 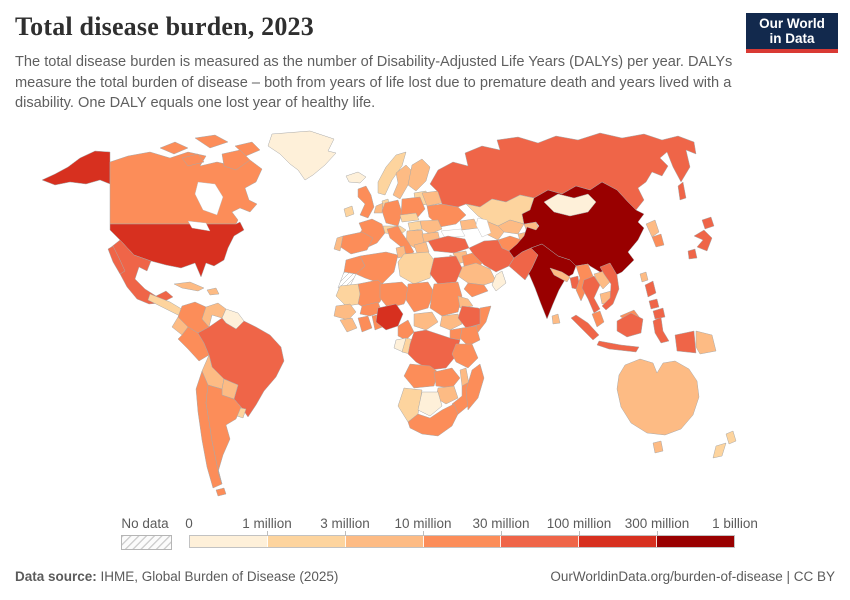 I want to click on country-norway, so click(x=392, y=173).